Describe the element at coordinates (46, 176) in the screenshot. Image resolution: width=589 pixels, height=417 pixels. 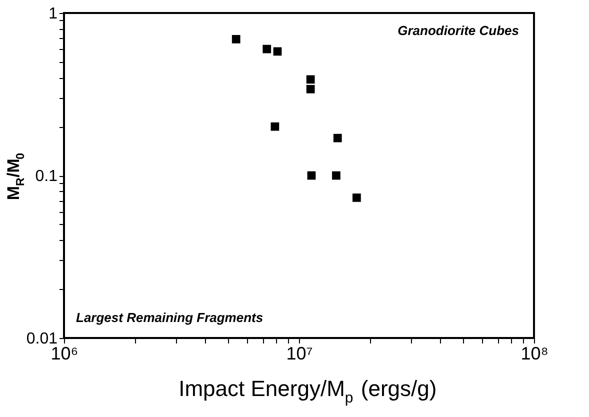
I see `y-tick-label: 0.1` at that location.